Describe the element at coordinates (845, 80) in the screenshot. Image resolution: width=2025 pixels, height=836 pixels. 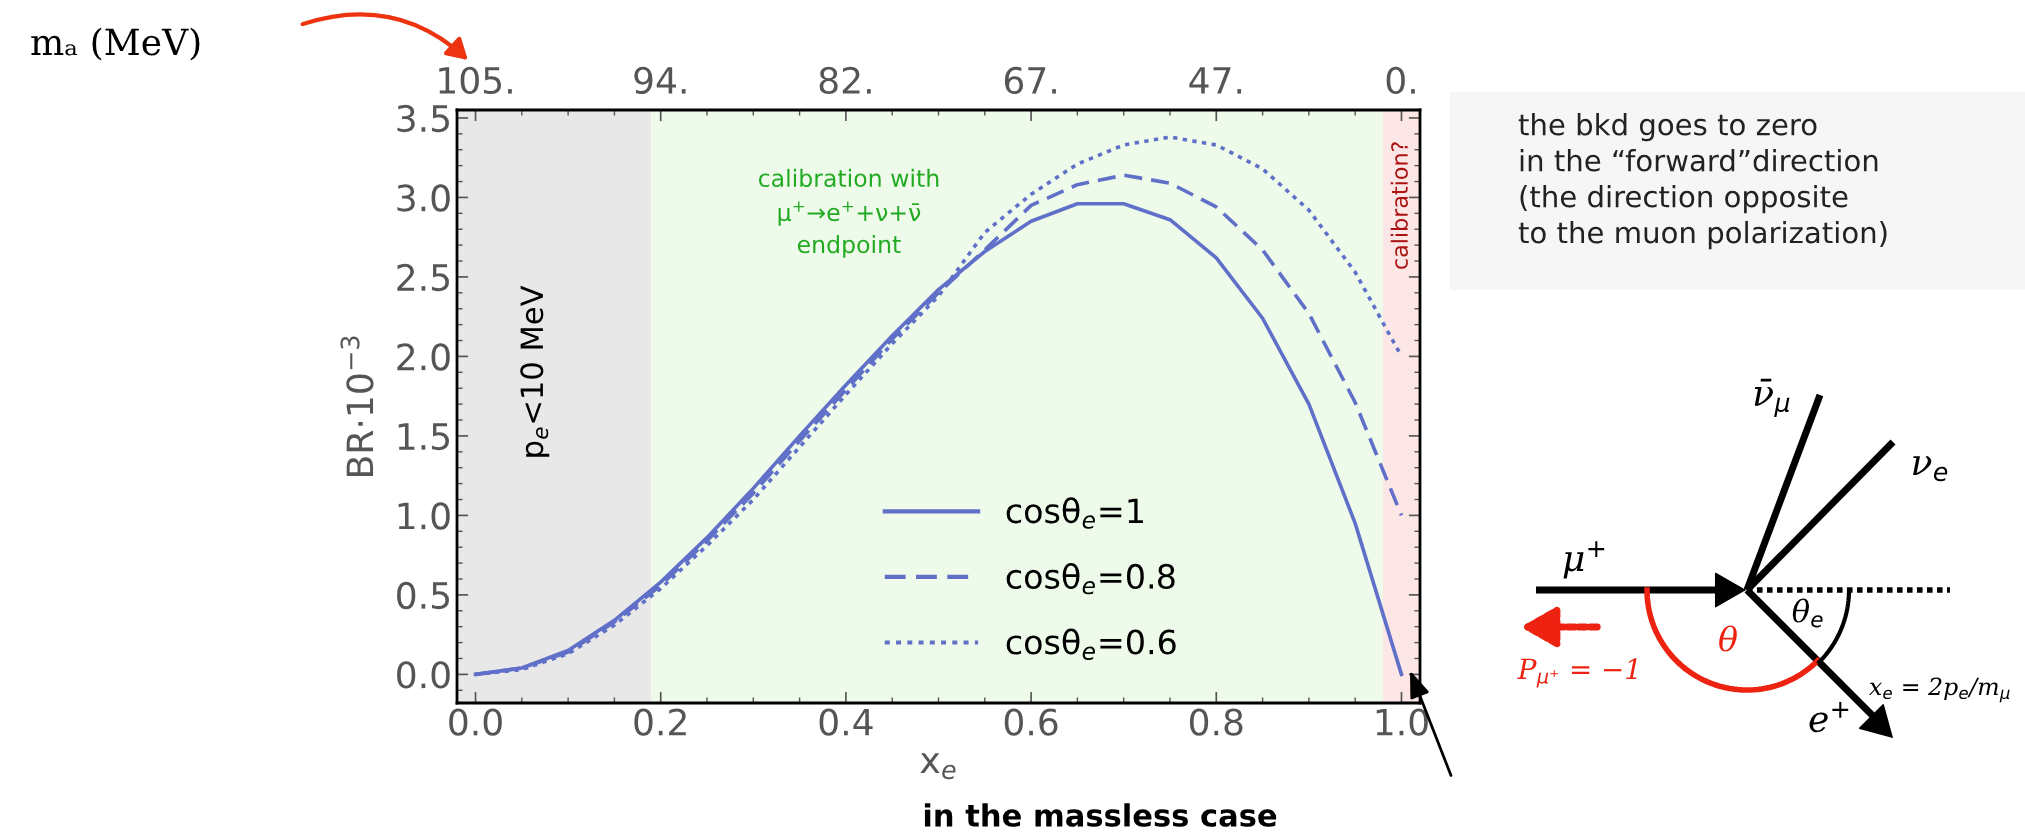
I see `text: 82.` at that location.